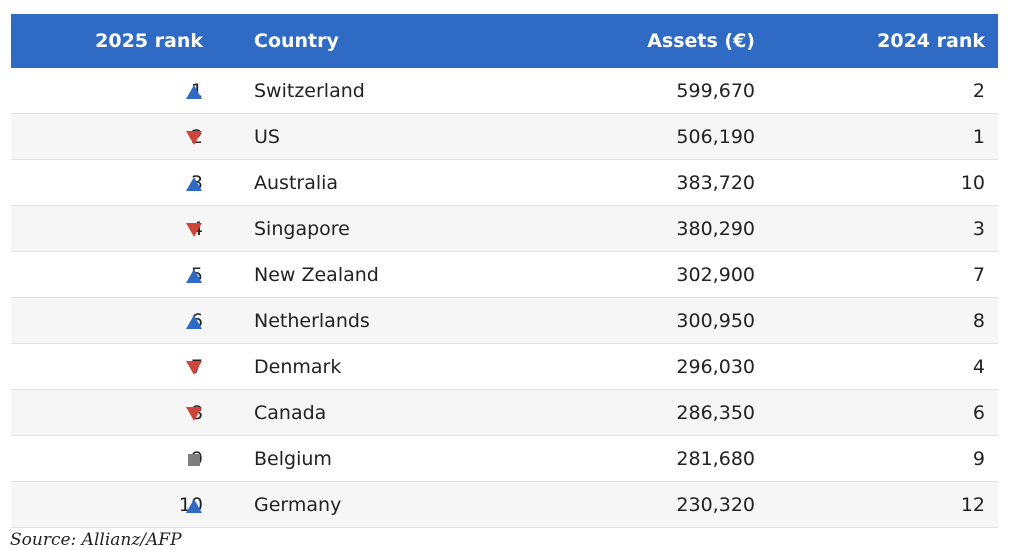 The height and width of the screenshot is (550, 1024). Describe the element at coordinates (978, 367) in the screenshot. I see `table-cell: 4` at that location.